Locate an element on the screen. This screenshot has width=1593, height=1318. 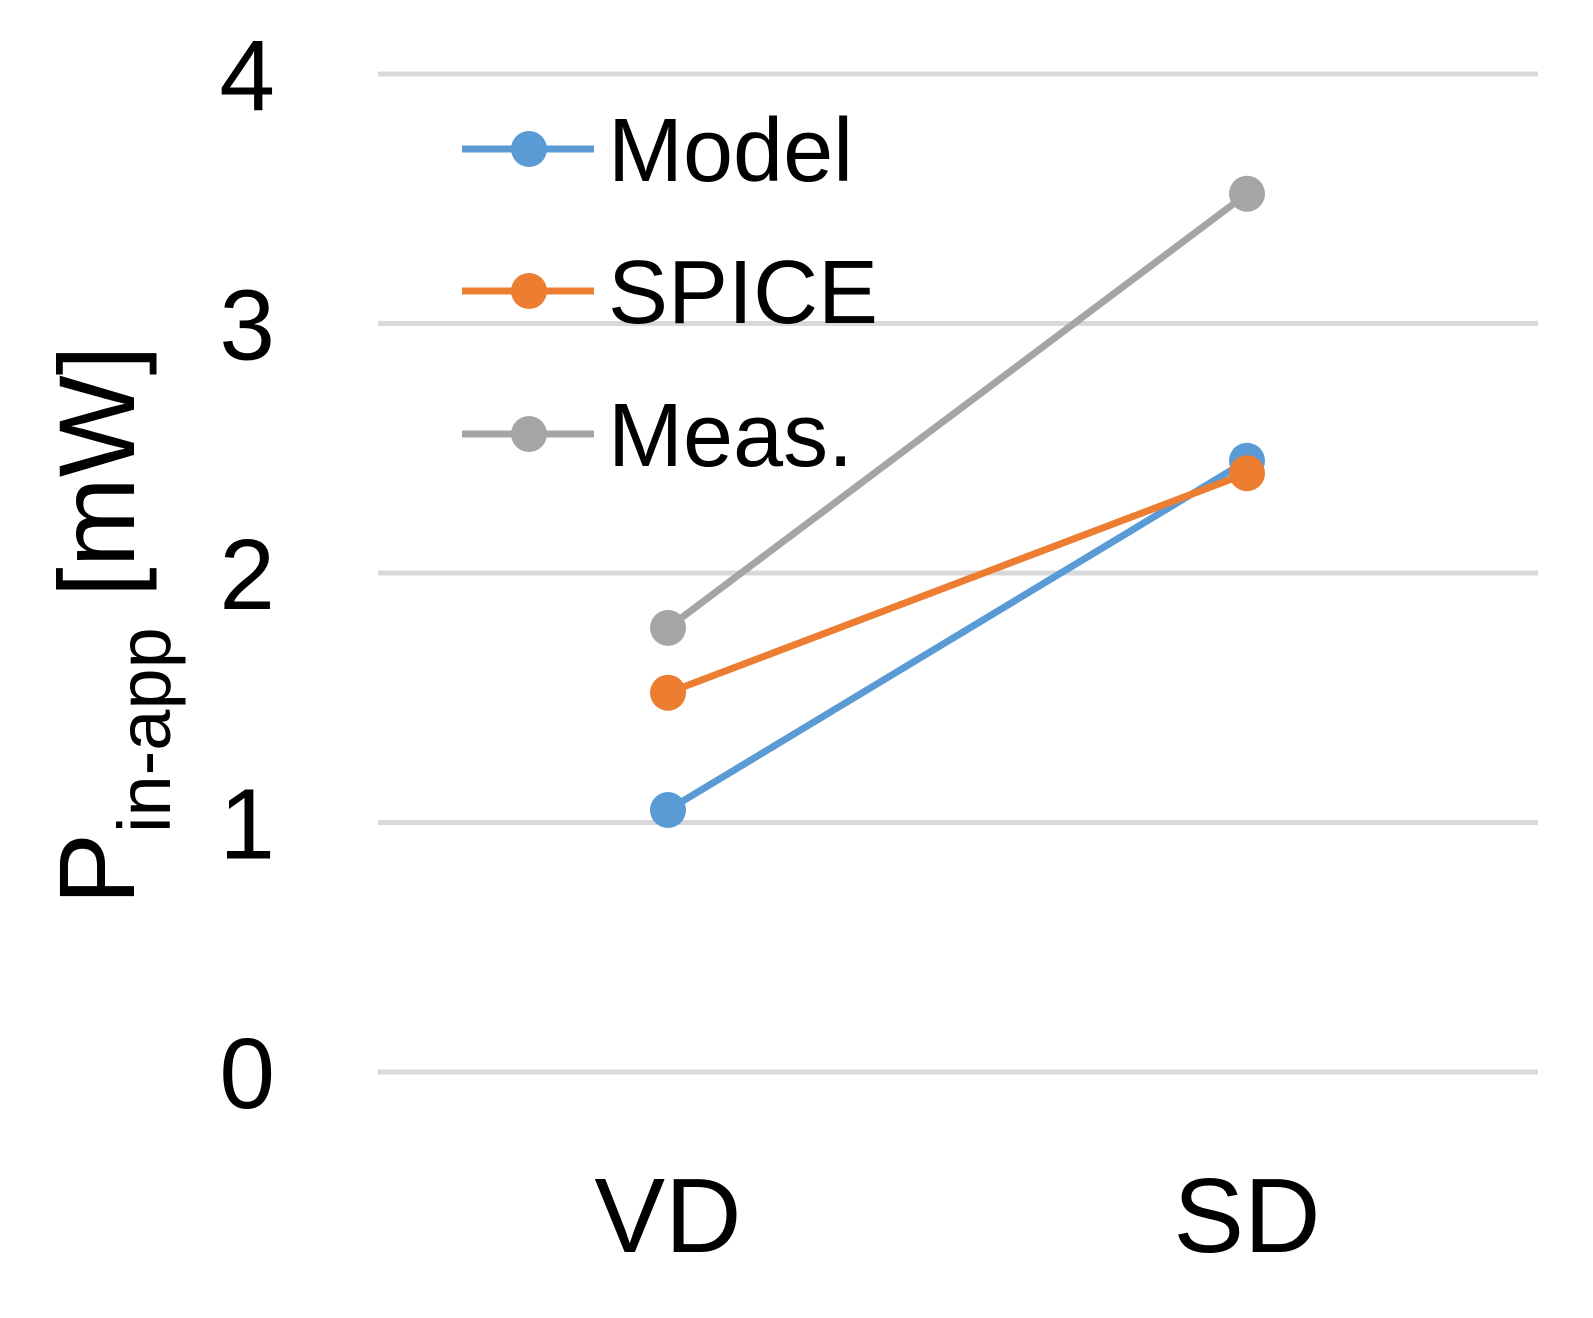
legend-item-meas: Meas. is located at coordinates (657, 436).